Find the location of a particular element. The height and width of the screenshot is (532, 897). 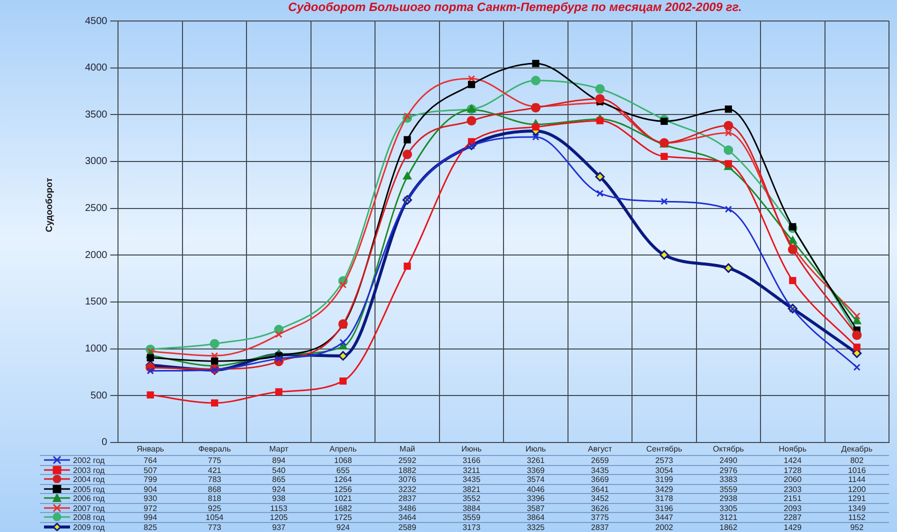

data-label: 1429 is located at coordinates (793, 527).